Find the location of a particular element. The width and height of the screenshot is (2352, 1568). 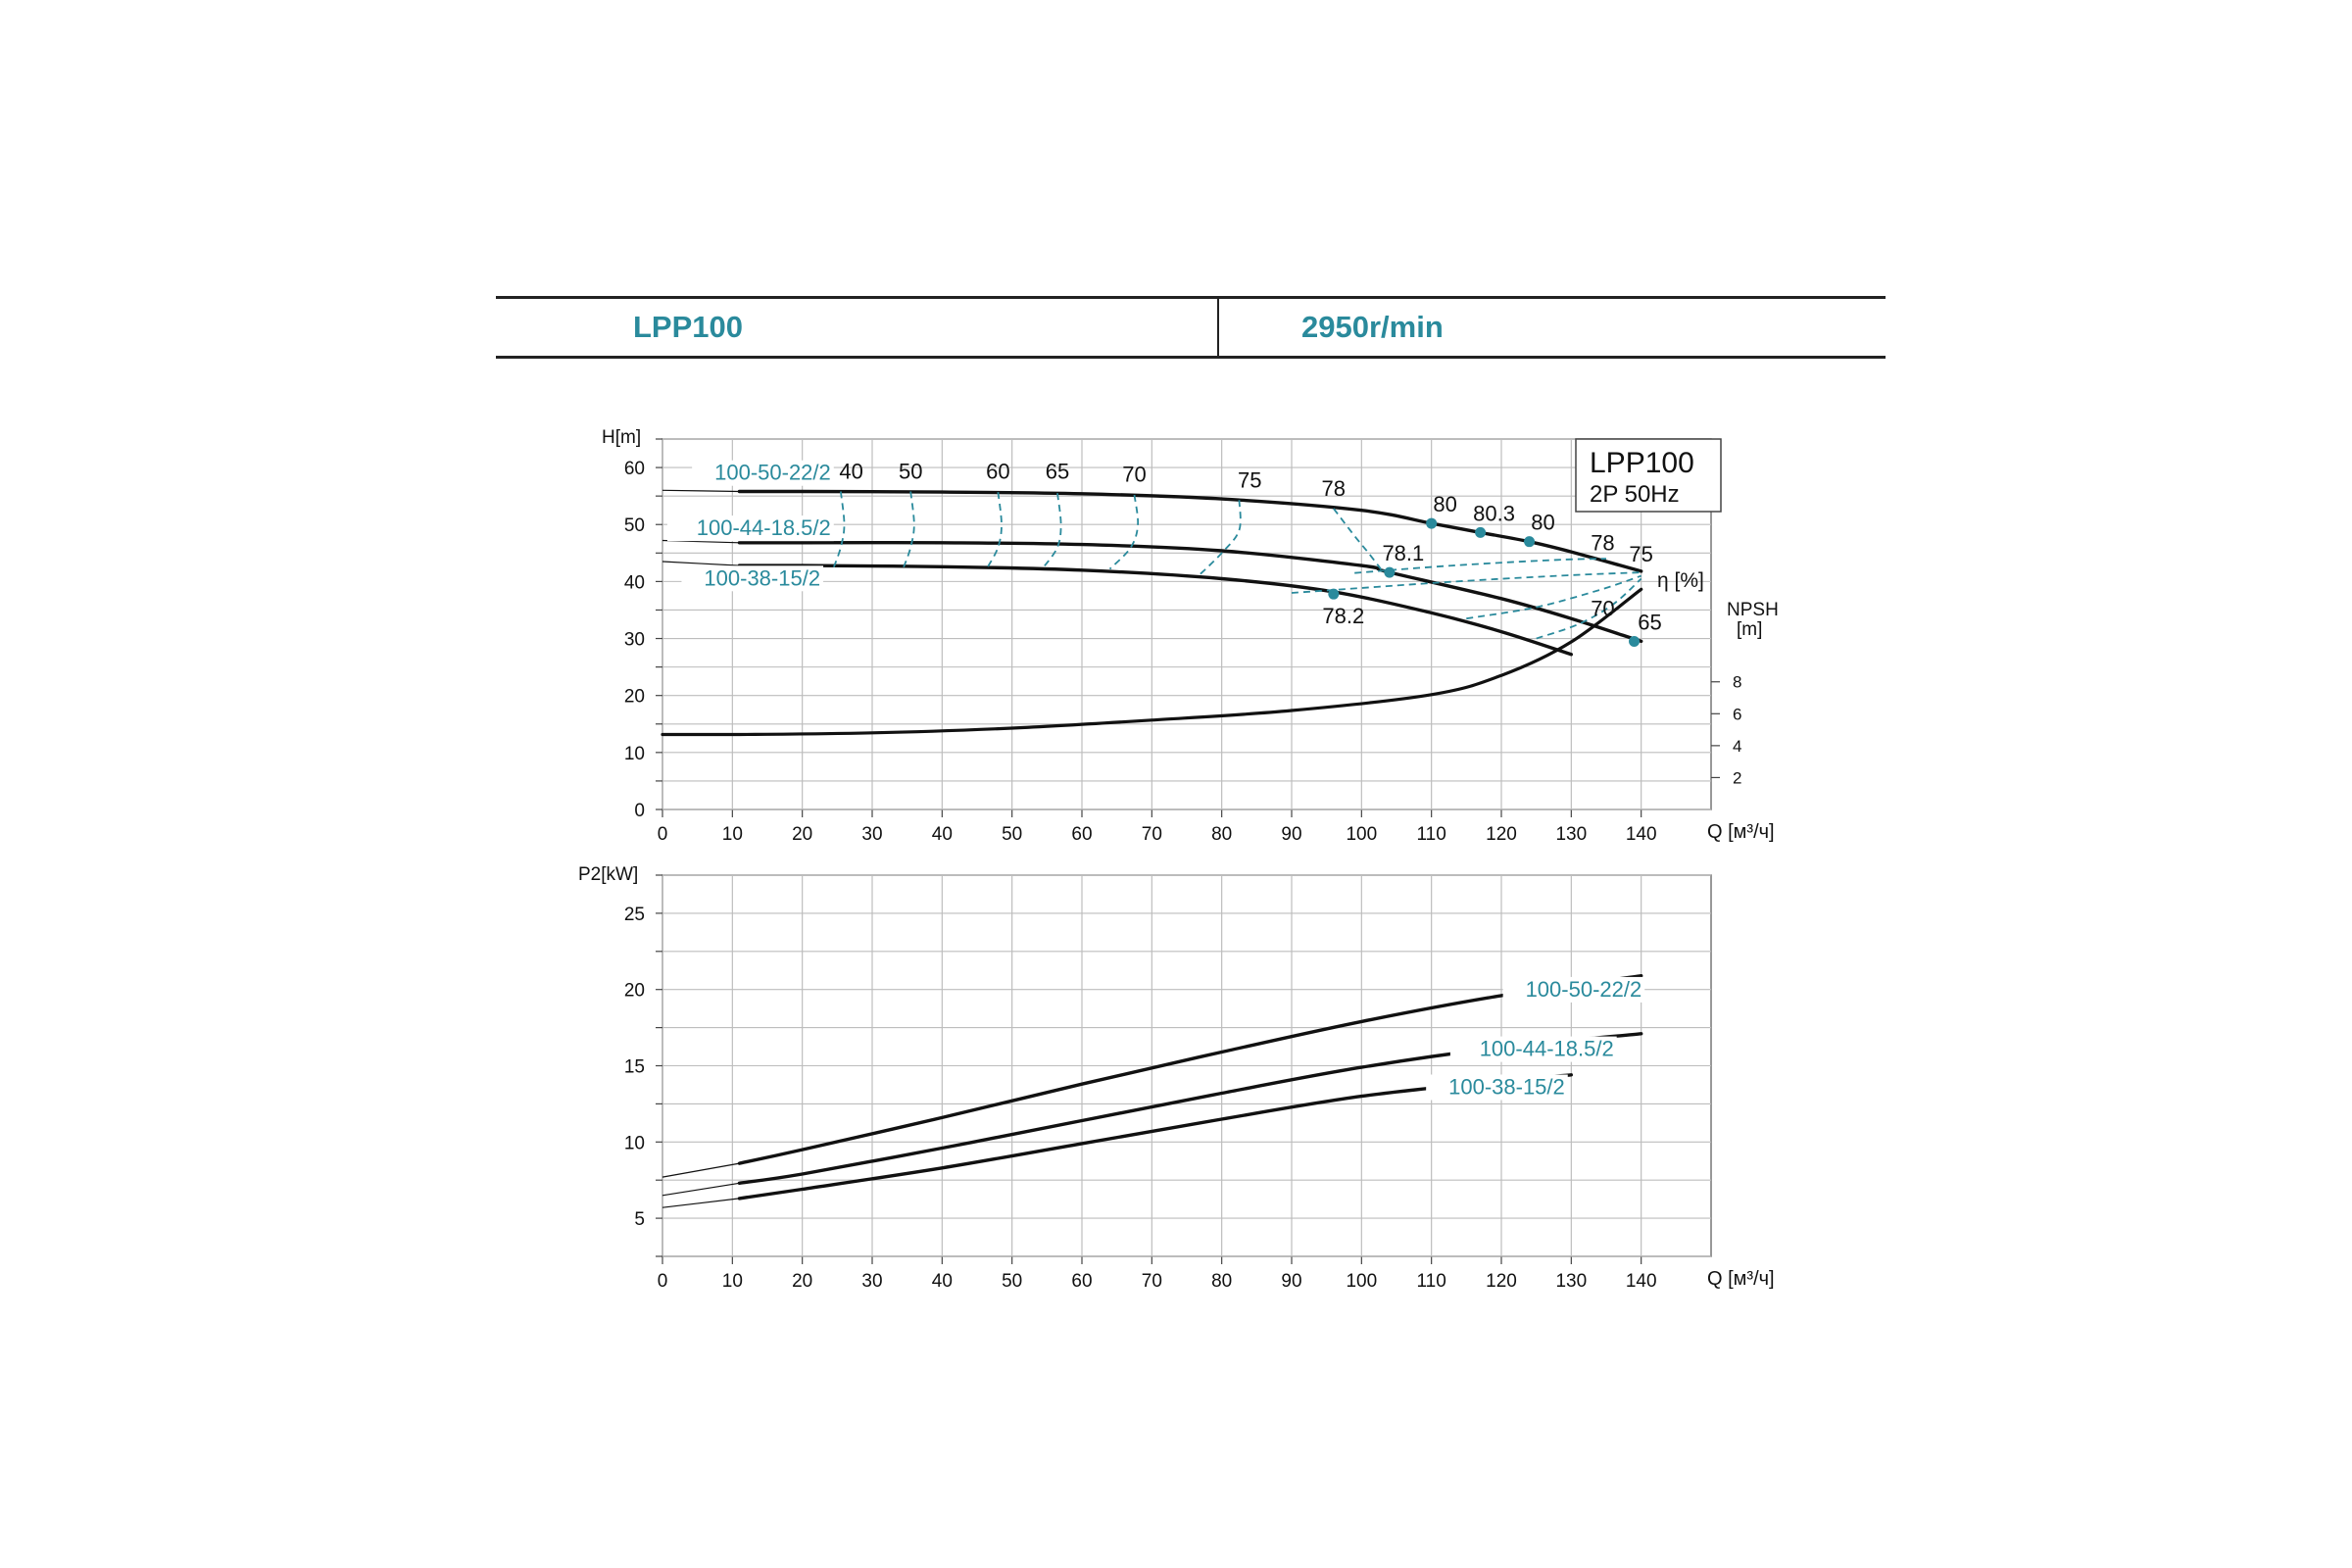

y-tick-label: 5 is located at coordinates (639, 1220).